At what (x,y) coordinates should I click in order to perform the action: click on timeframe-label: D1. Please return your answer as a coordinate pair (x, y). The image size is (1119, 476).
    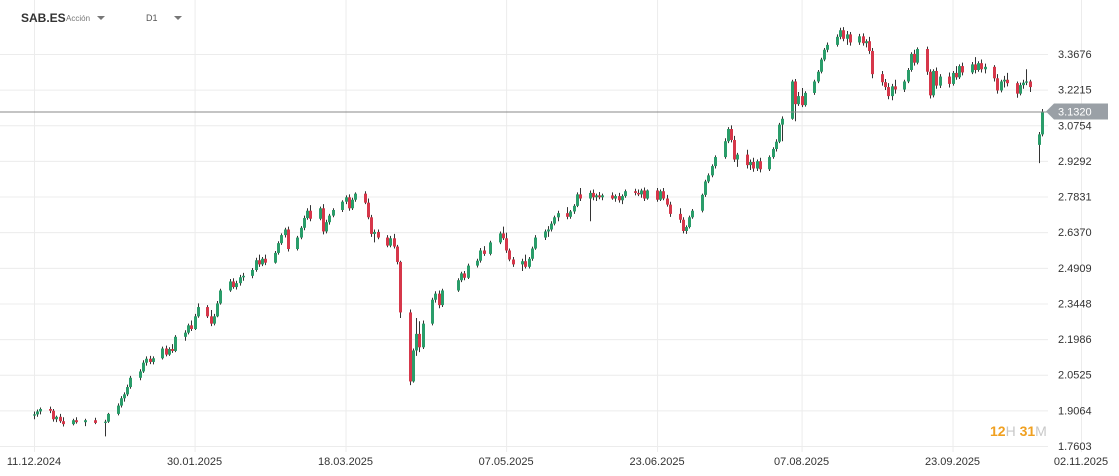
    Looking at the image, I should click on (152, 18).